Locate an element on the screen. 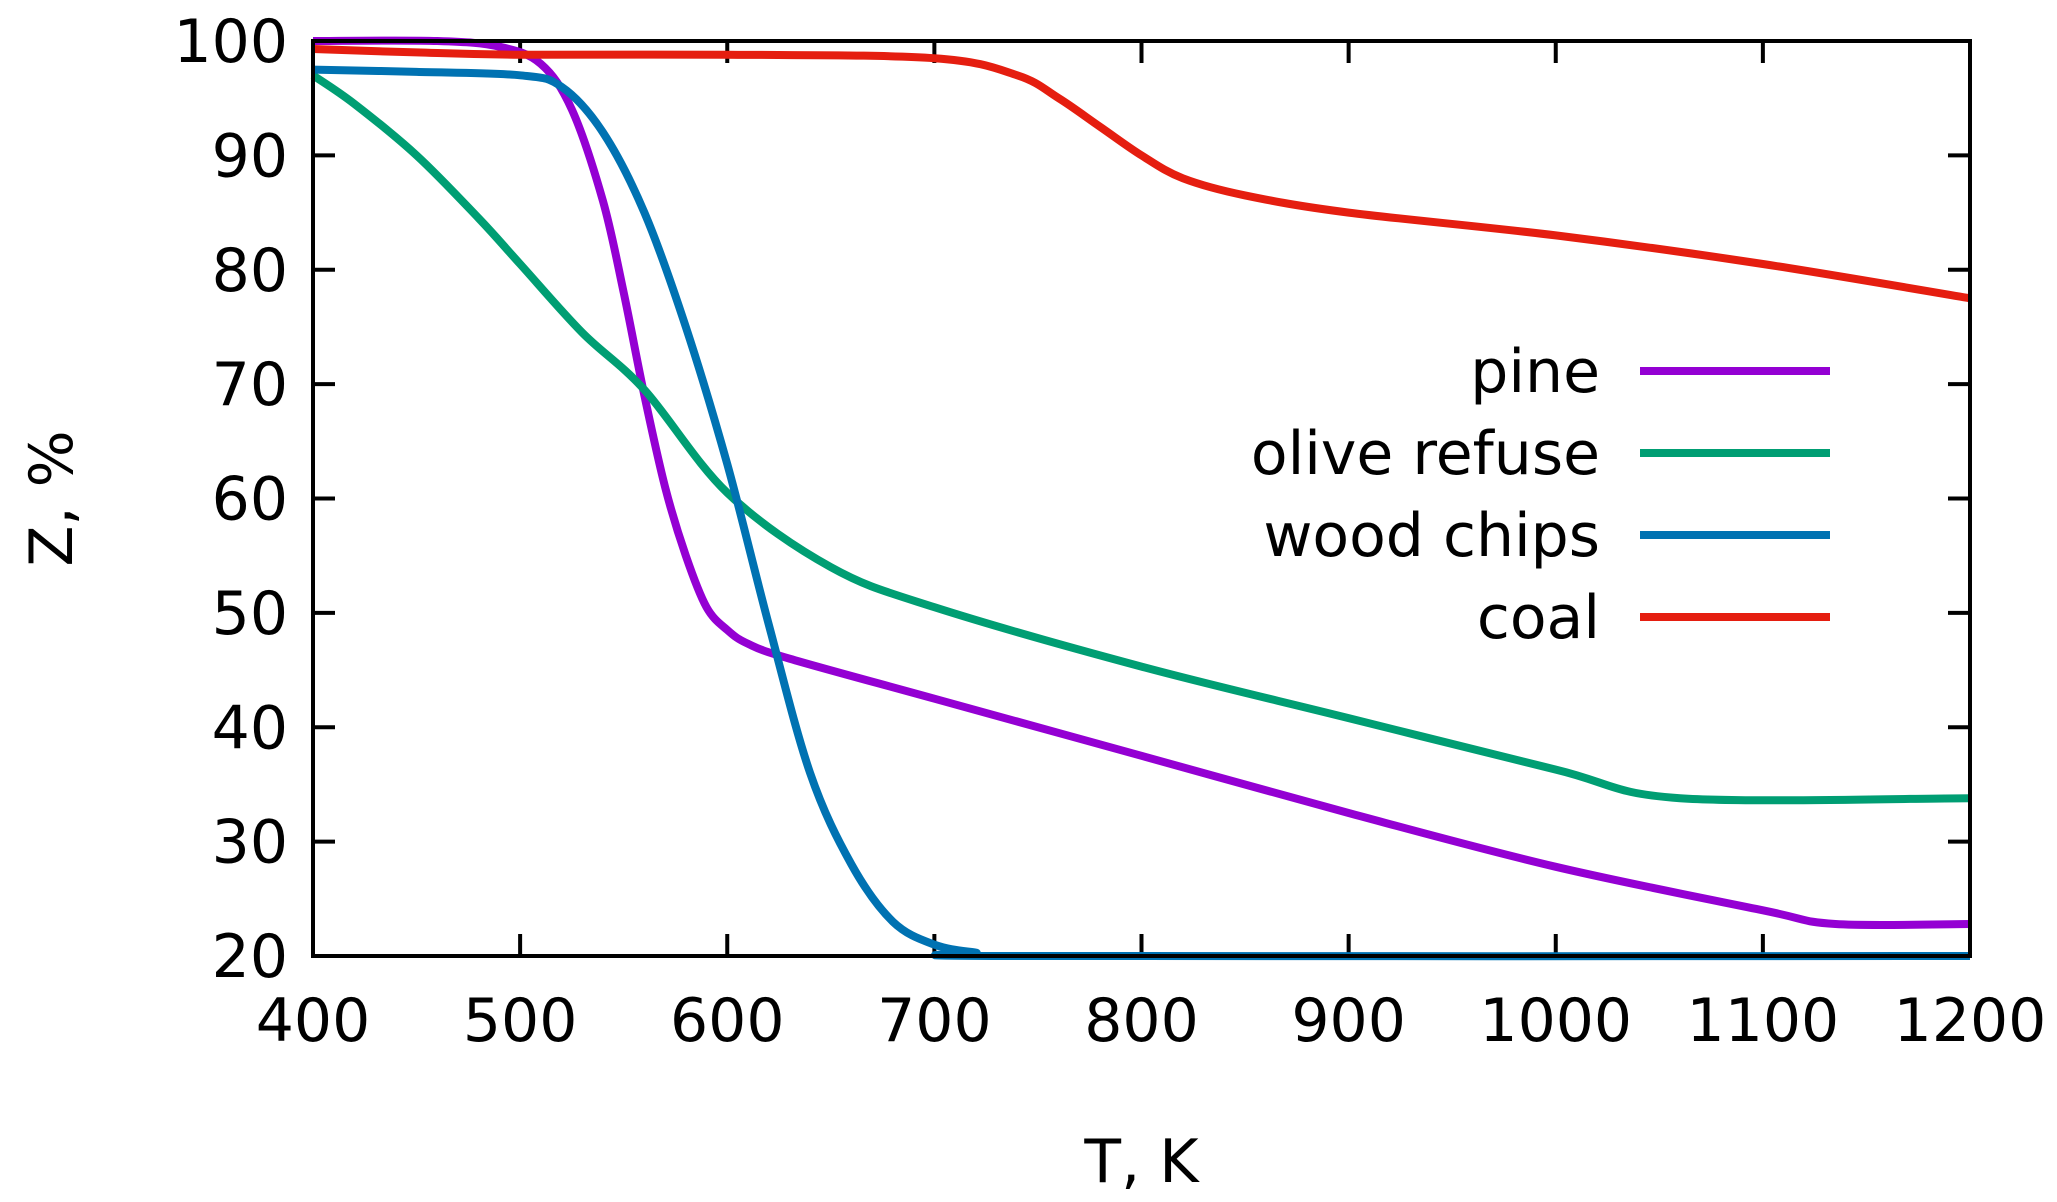  legend: pine olive refuse wood chips coal is located at coordinates (1540, 495).